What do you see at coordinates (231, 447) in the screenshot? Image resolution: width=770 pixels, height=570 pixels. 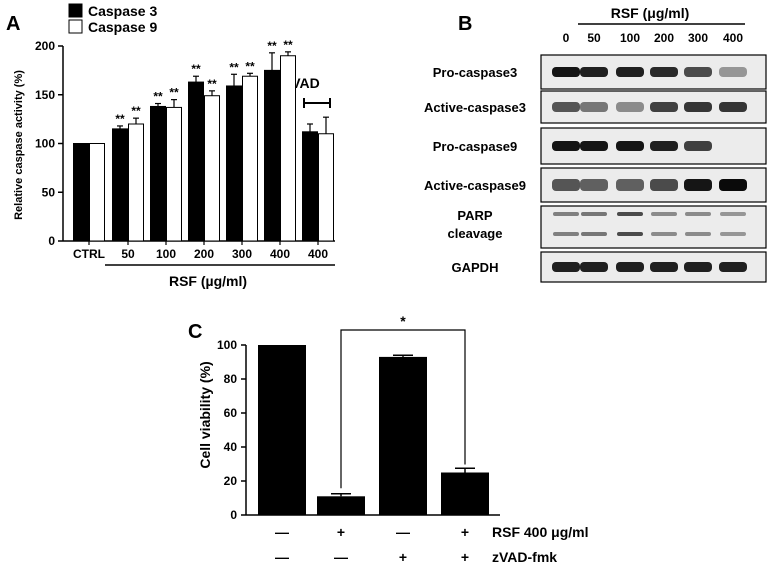 I see `y-tick-label: 40` at bounding box center [231, 447].